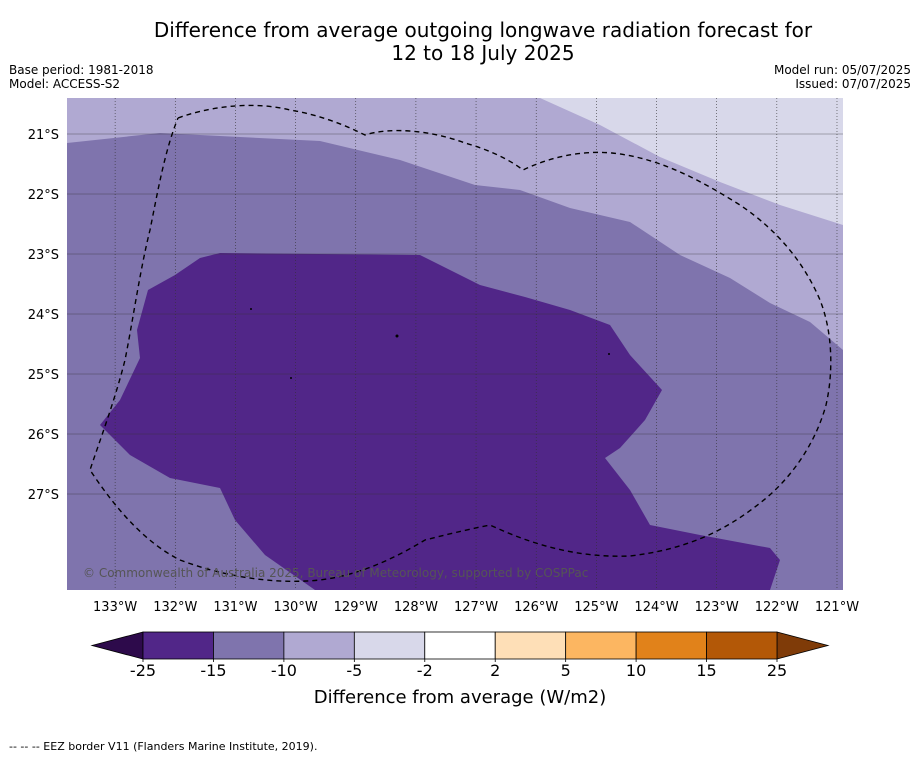 This screenshot has width=919, height=758. I want to click on colorbar-tick-label: 25, so click(777, 670).